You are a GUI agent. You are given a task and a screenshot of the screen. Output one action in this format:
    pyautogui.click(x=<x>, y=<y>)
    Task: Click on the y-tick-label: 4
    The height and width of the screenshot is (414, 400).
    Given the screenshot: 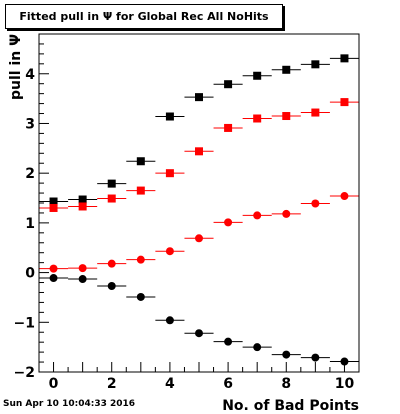 What is the action you would take?
    pyautogui.click(x=30, y=75)
    